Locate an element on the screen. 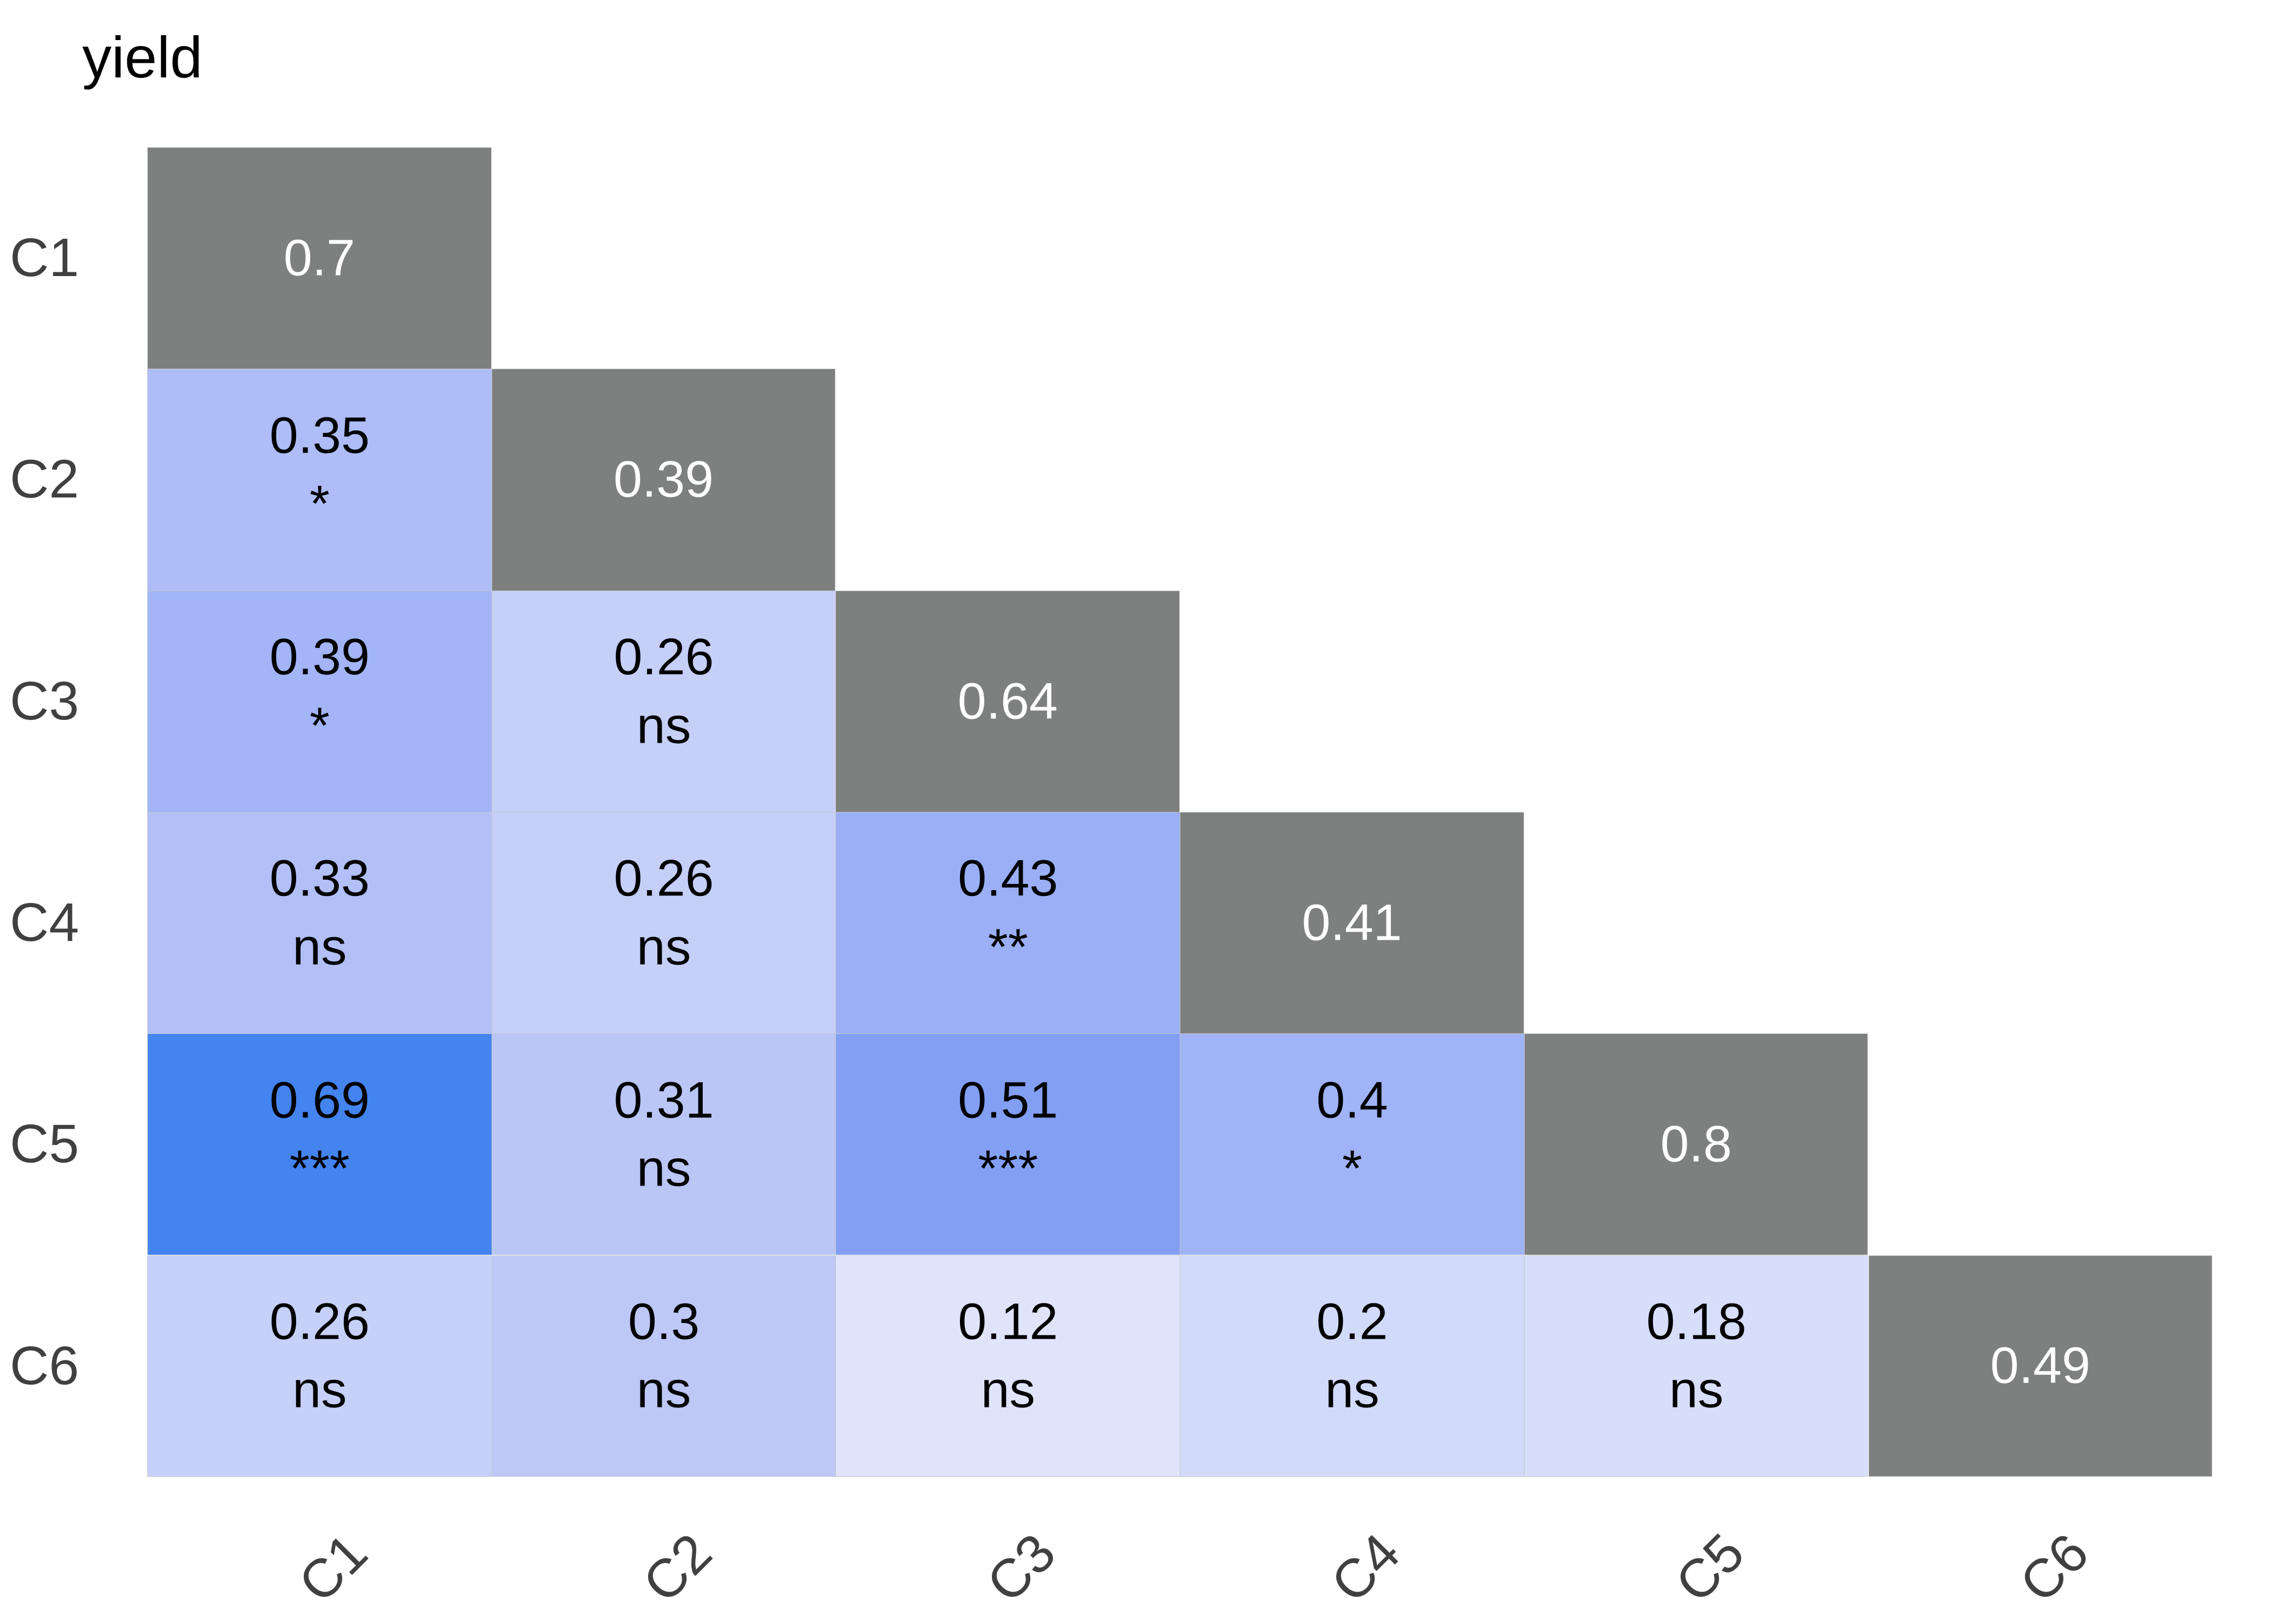 Image resolution: width=2274 pixels, height=1624 pixels. cell-value: 0.8 is located at coordinates (1696, 1144).